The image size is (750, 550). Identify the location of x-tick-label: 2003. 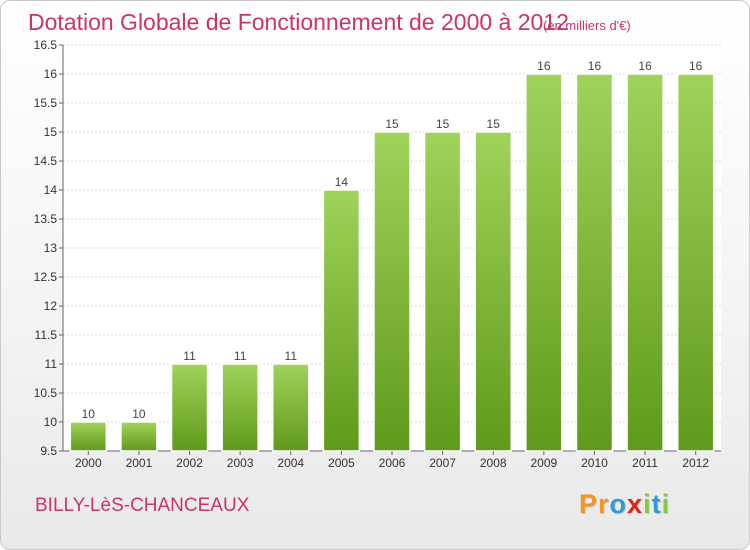
(240, 463).